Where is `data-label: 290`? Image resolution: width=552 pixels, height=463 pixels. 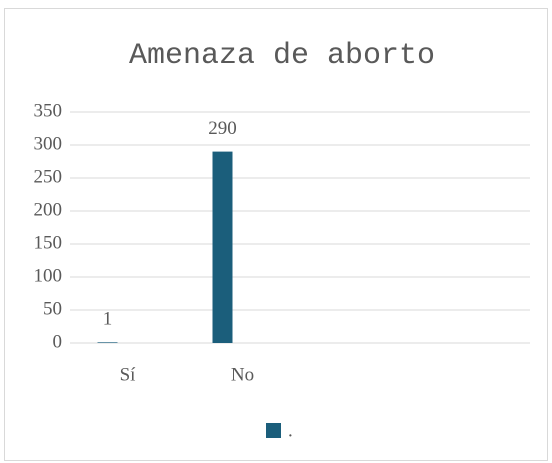
data-label: 290 is located at coordinates (222, 128).